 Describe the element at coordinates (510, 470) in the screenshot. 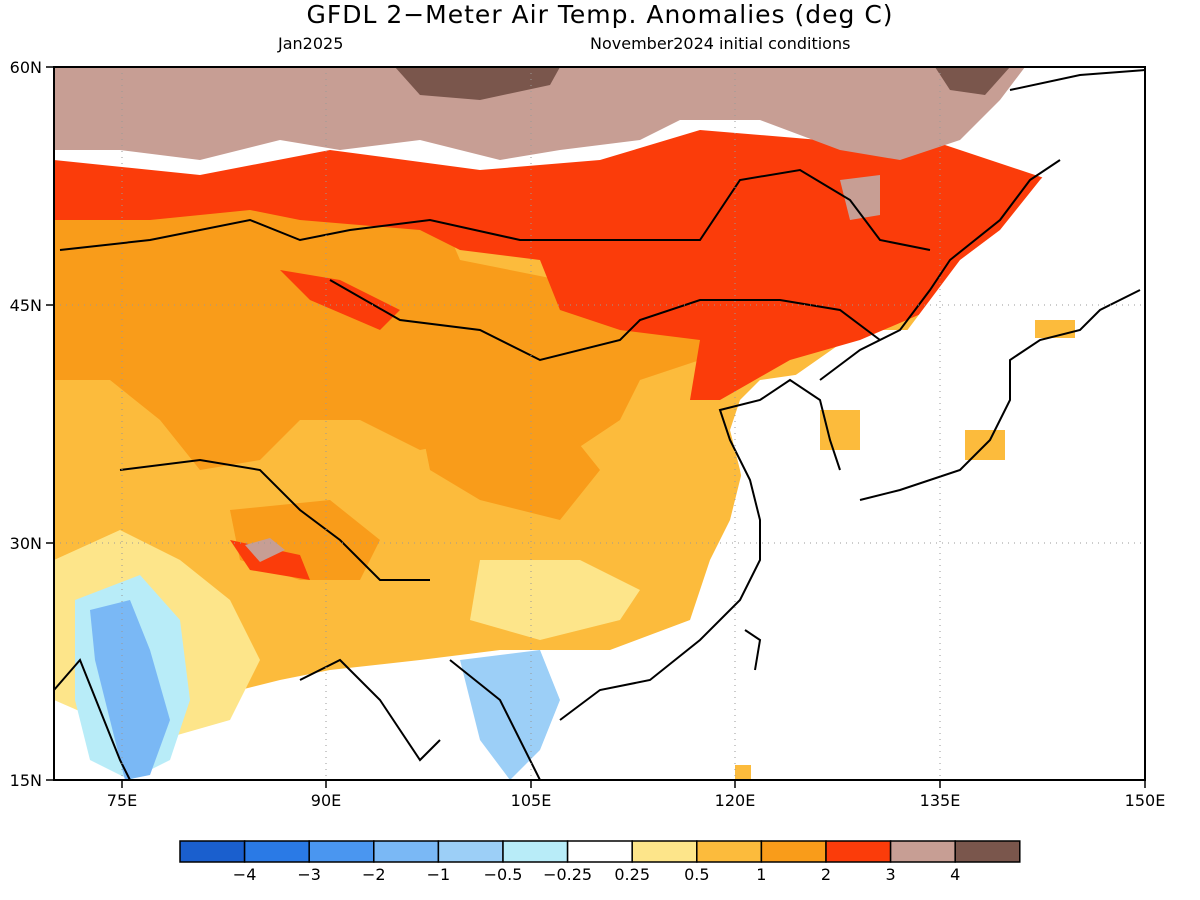

I see `anomaly-region-2-3b` at that location.